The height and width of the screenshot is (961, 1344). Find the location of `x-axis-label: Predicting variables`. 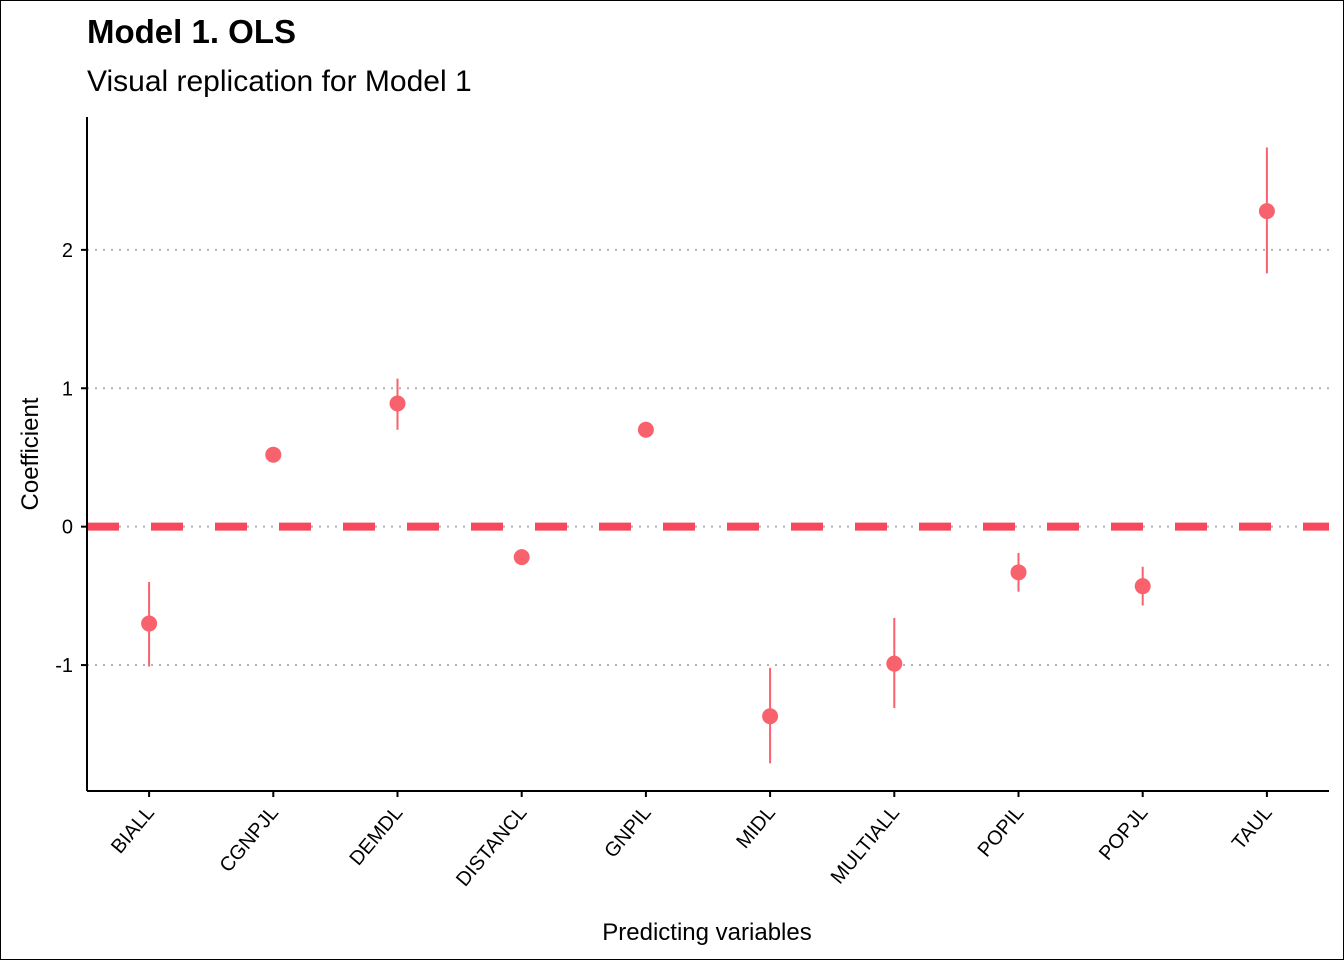

x-axis-label: Predicting variables is located at coordinates (706, 932).